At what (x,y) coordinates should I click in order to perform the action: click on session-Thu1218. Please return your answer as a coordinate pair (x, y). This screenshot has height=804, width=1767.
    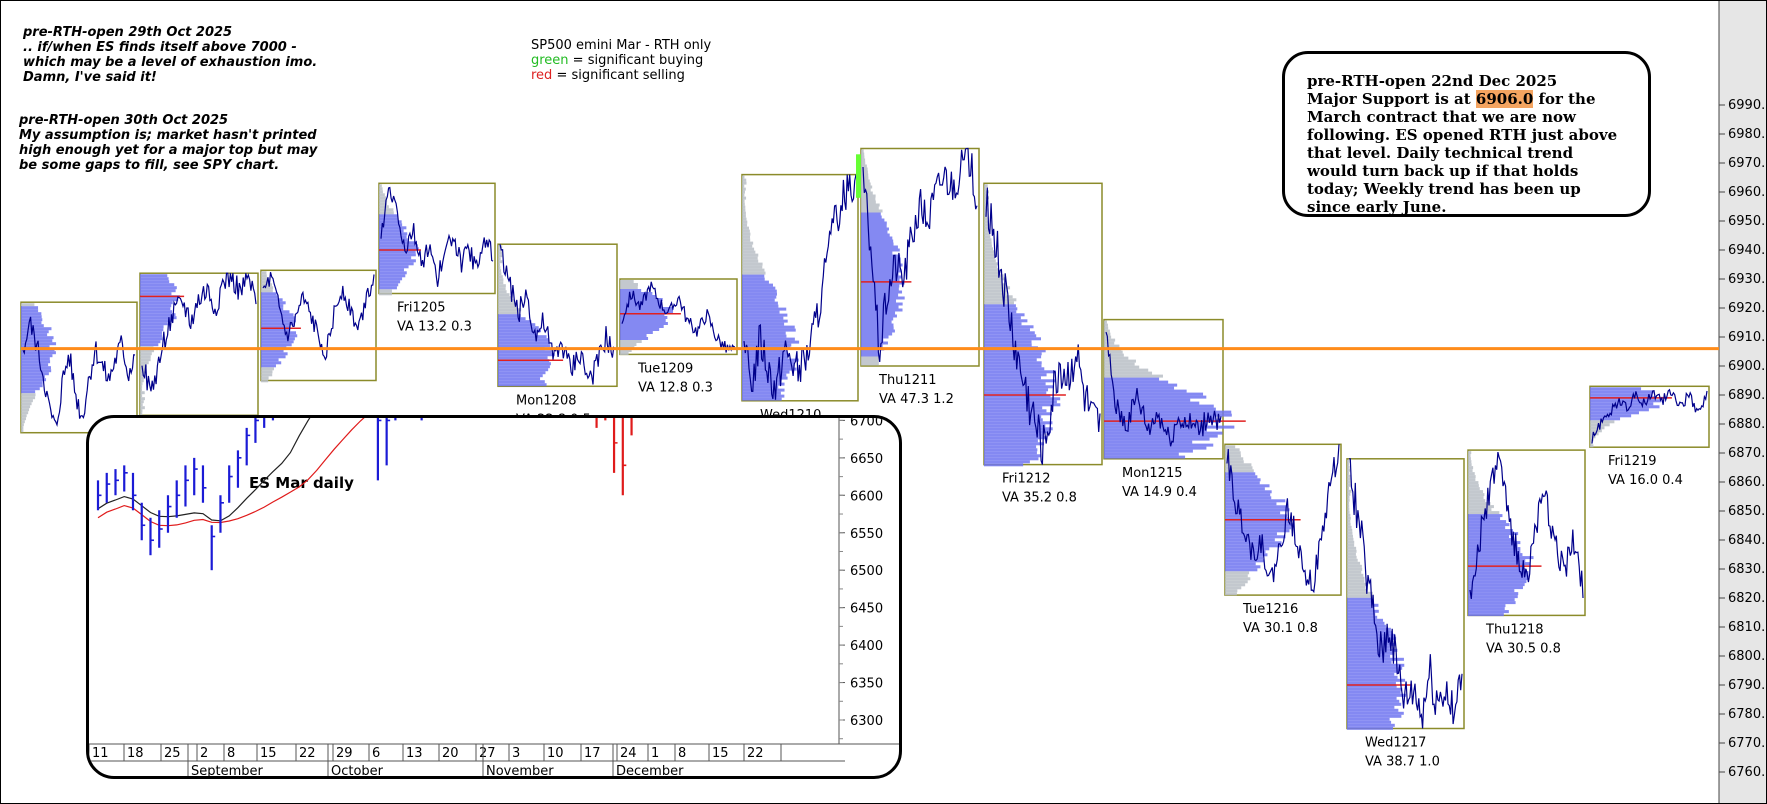
    Looking at the image, I should click on (1526, 533).